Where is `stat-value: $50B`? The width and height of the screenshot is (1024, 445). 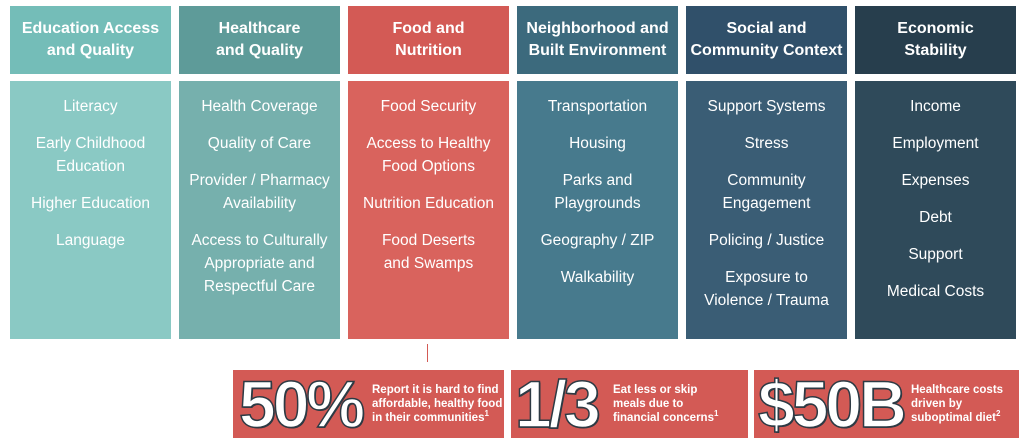 stat-value: $50B is located at coordinates (832, 404).